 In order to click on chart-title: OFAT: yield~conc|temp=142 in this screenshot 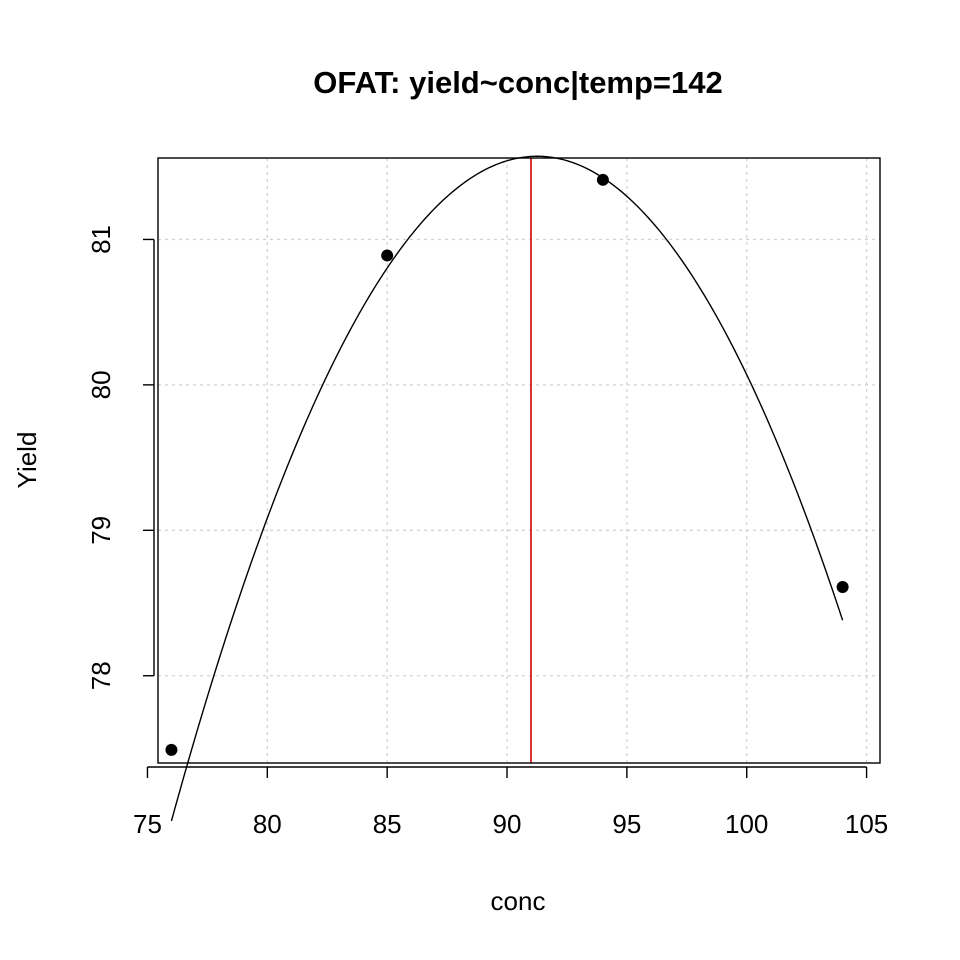, I will do `click(518, 82)`.